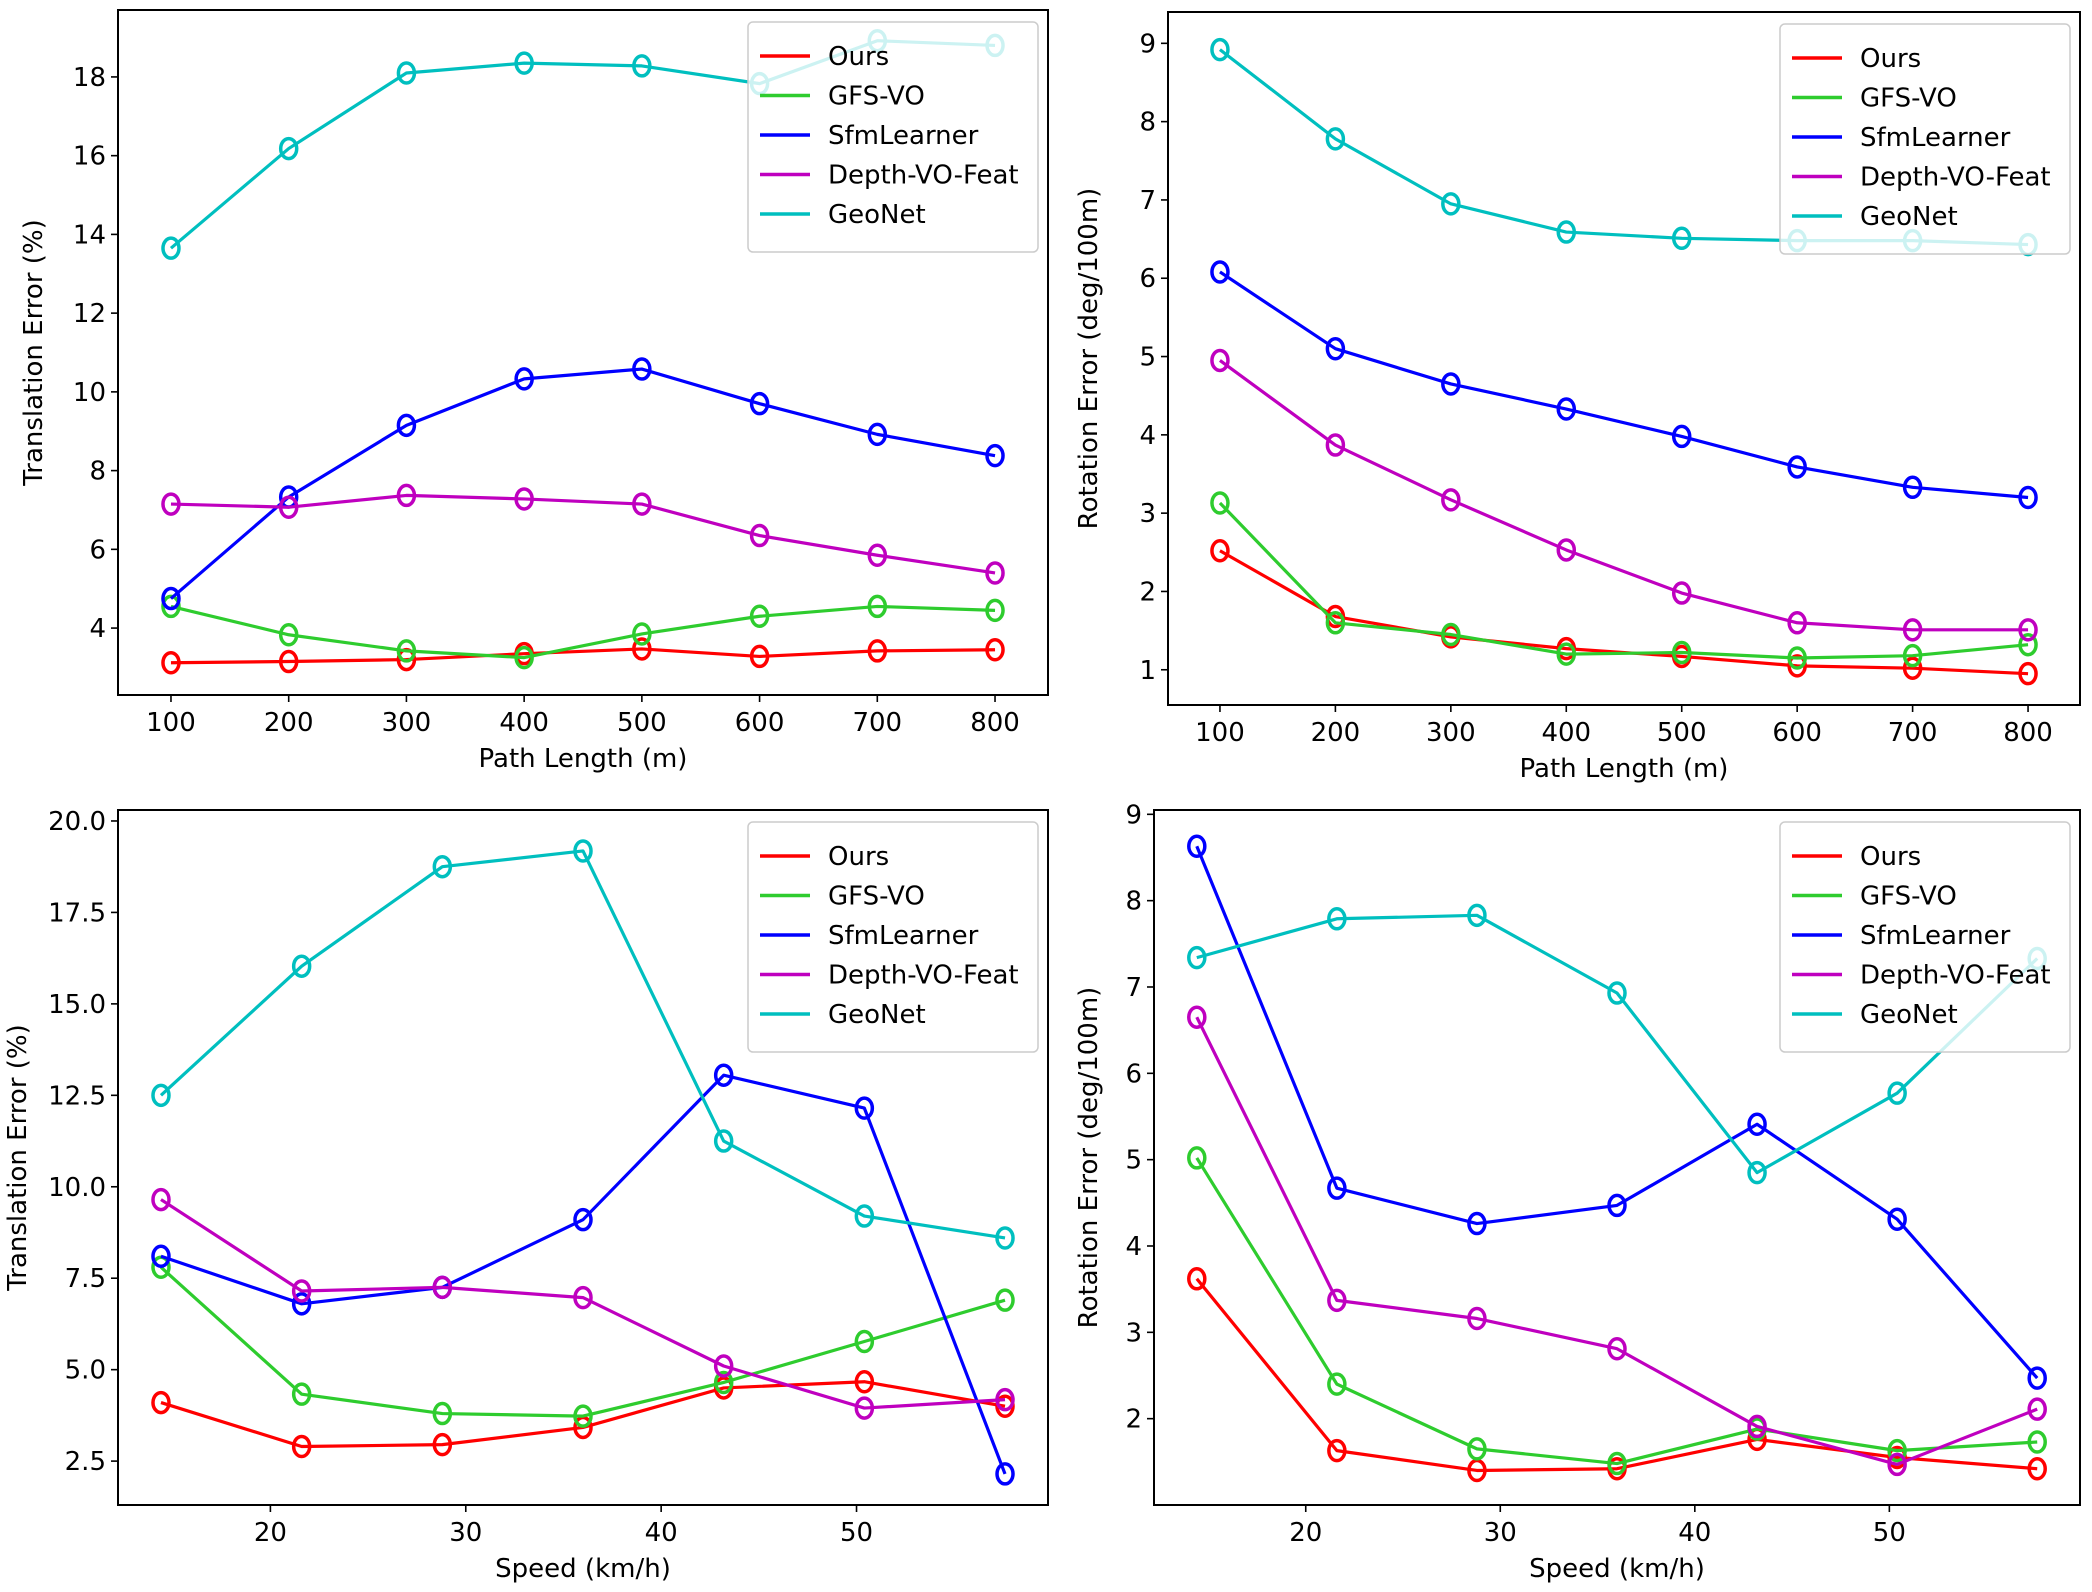  What do you see at coordinates (1935, 936) in the screenshot?
I see `legend-label: SfmLearner` at bounding box center [1935, 936].